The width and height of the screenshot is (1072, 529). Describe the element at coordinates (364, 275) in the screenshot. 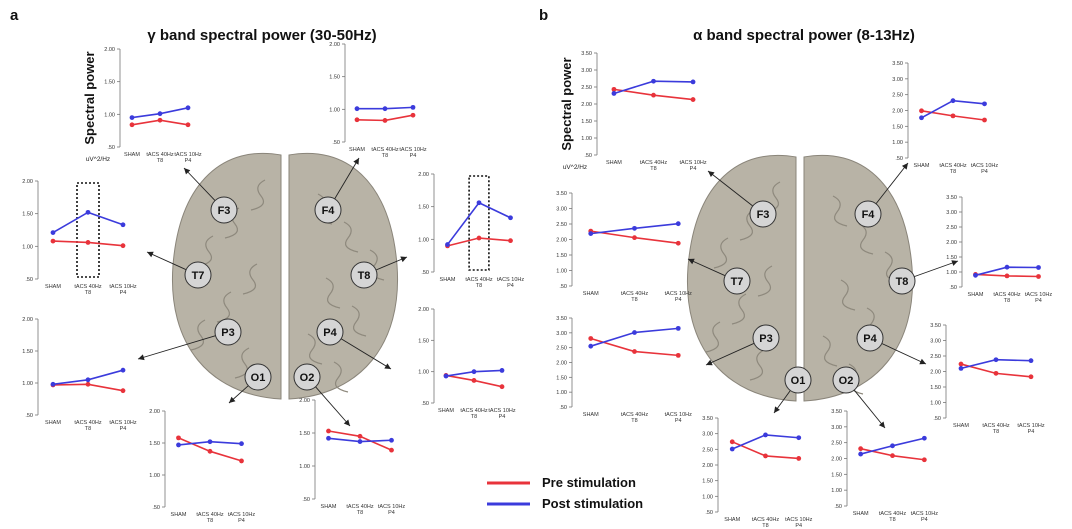

I see `electrode-t8: T8` at that location.